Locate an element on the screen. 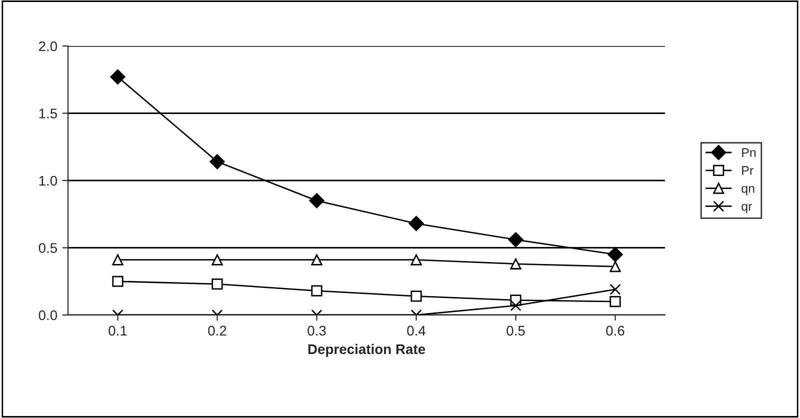 This screenshot has height=418, width=800. y-tick-label: 0.0 is located at coordinates (48, 315).